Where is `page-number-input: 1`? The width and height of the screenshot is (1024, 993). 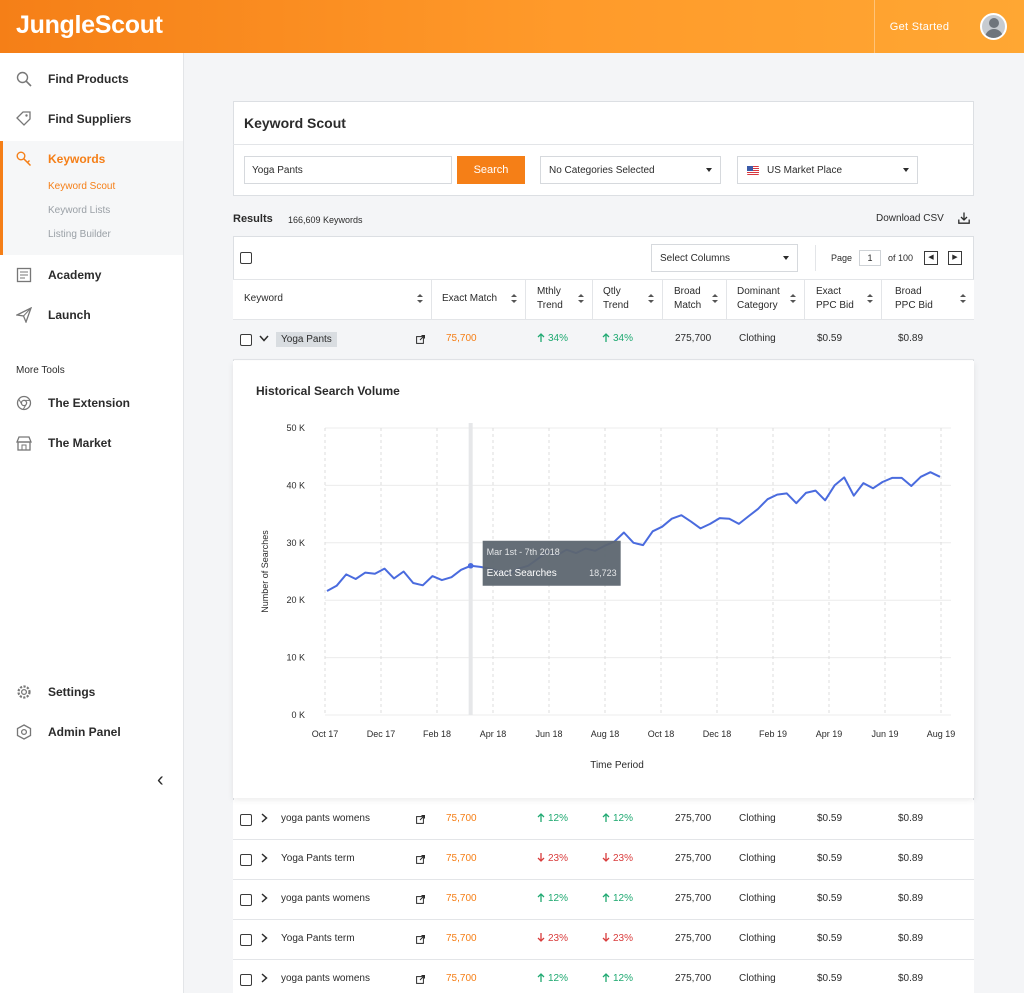 page-number-input: 1 is located at coordinates (870, 258).